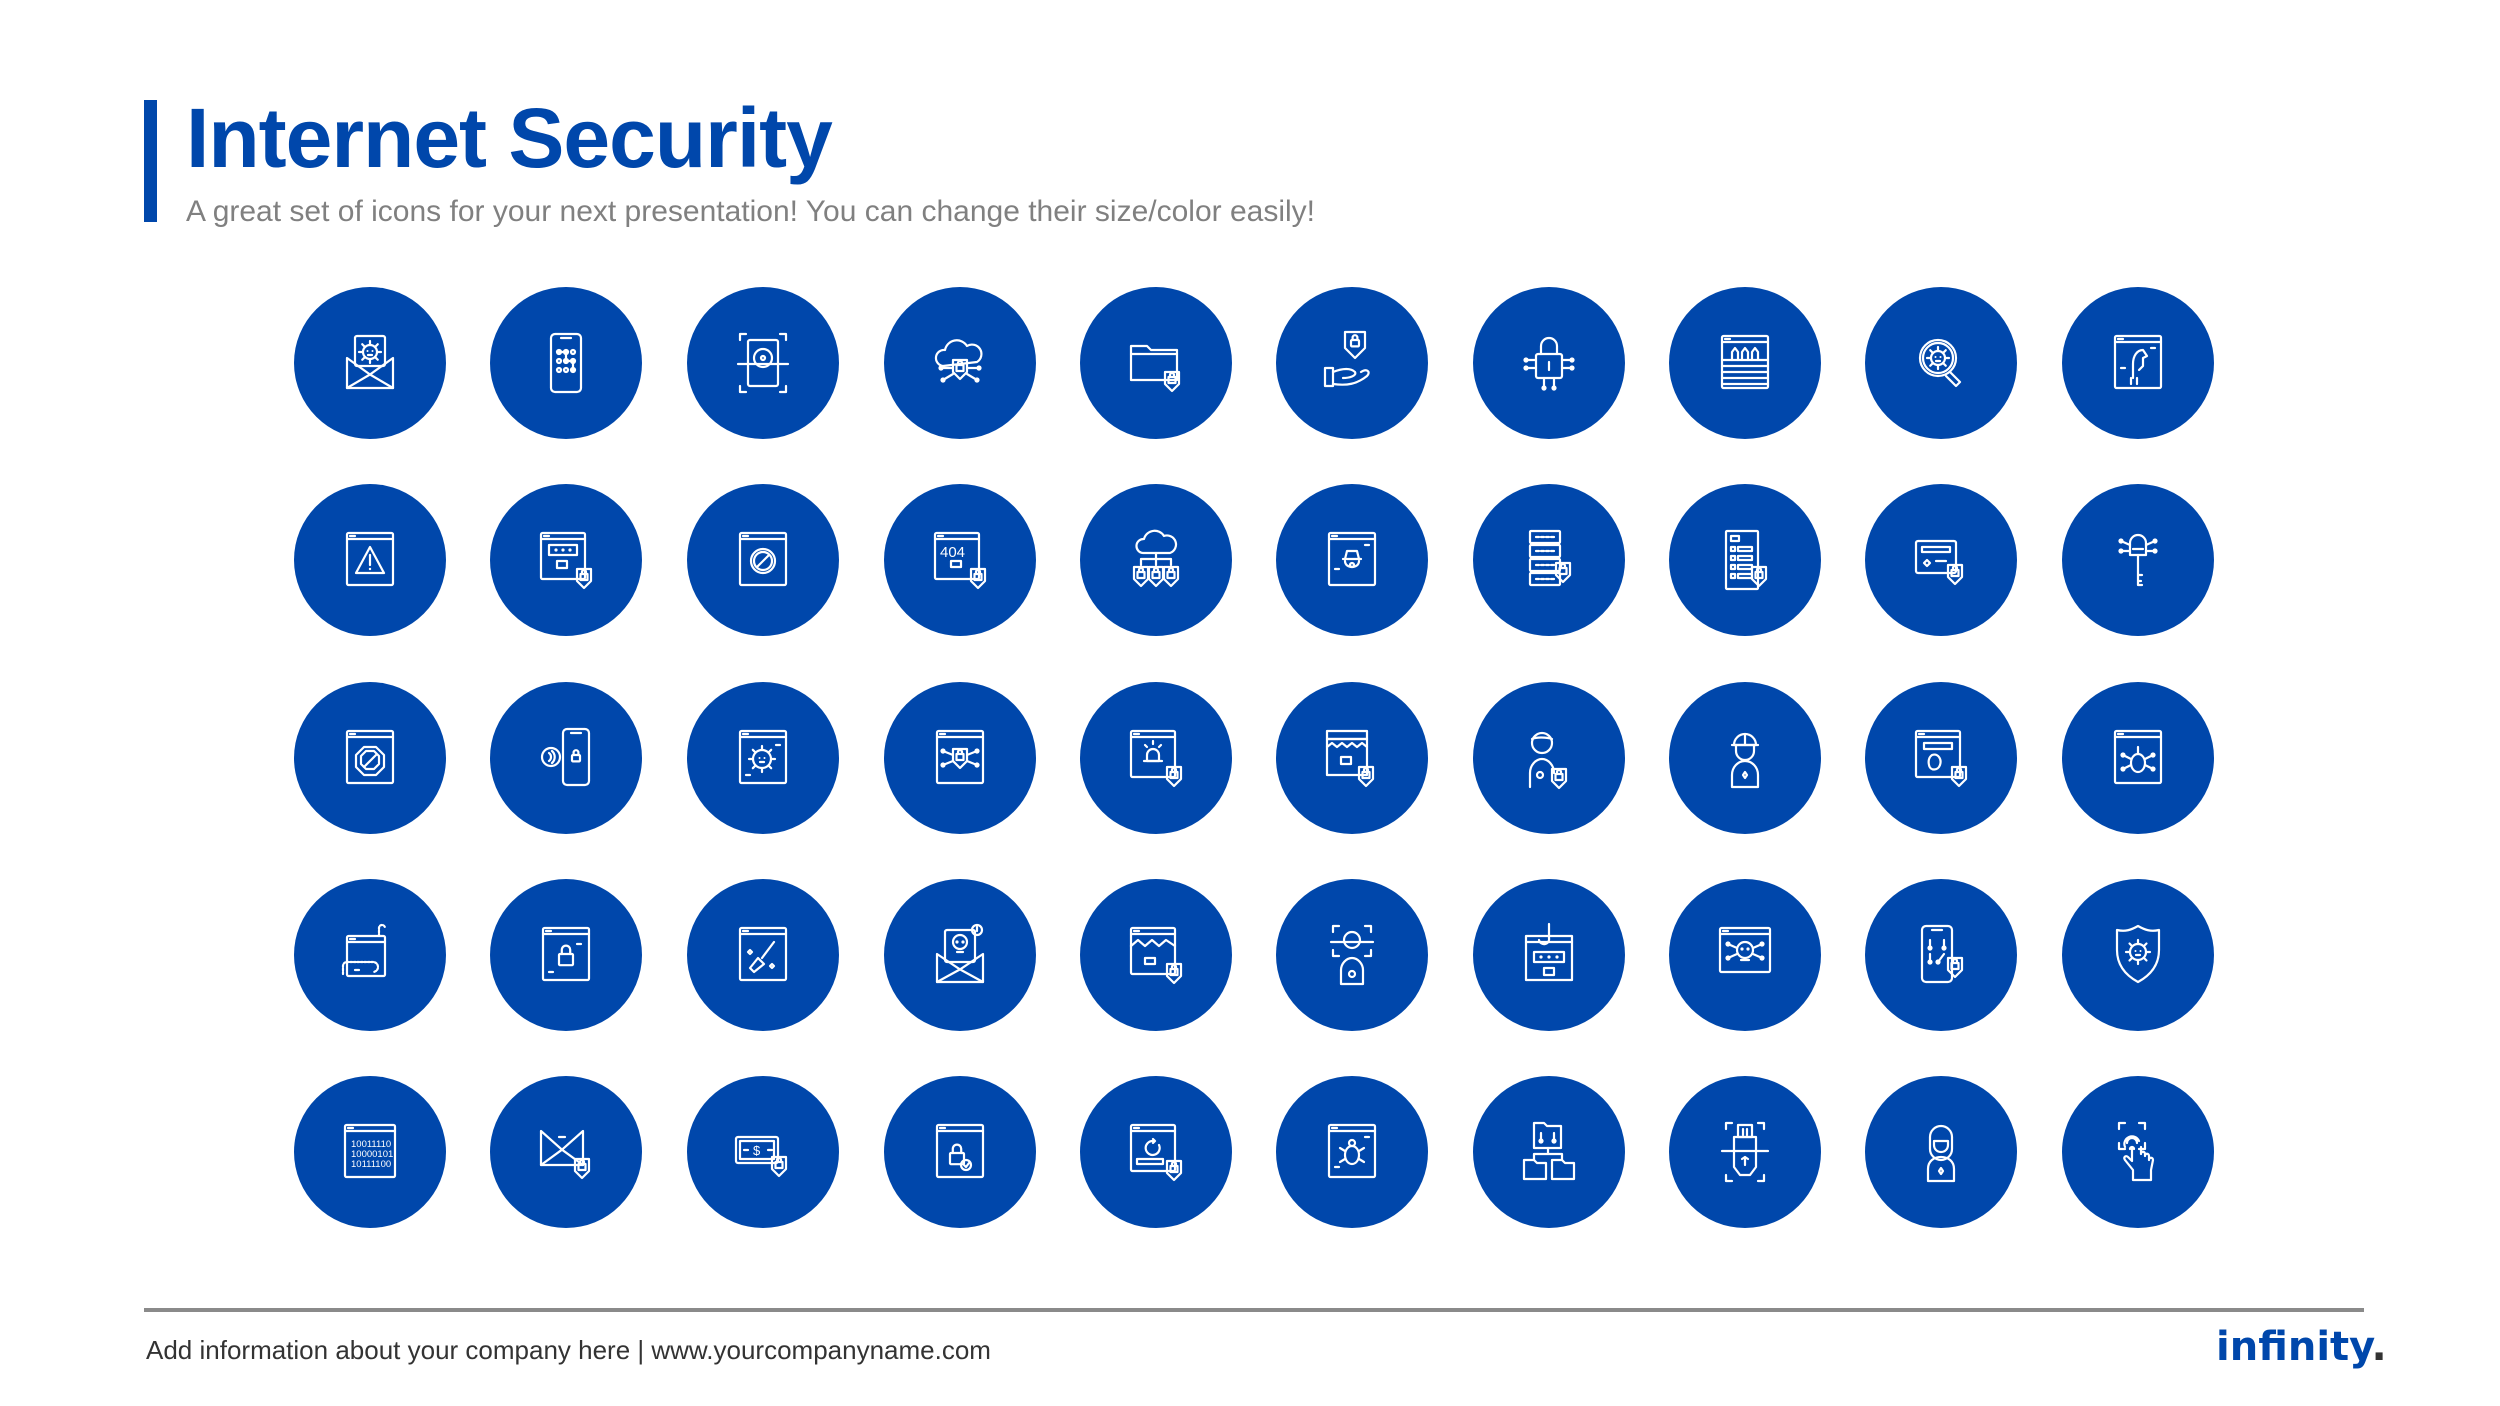 This screenshot has width=2500, height=1406. I want to click on icon-tile-browser-binary-code: 10011110 10000101 10111100, so click(370, 1152).